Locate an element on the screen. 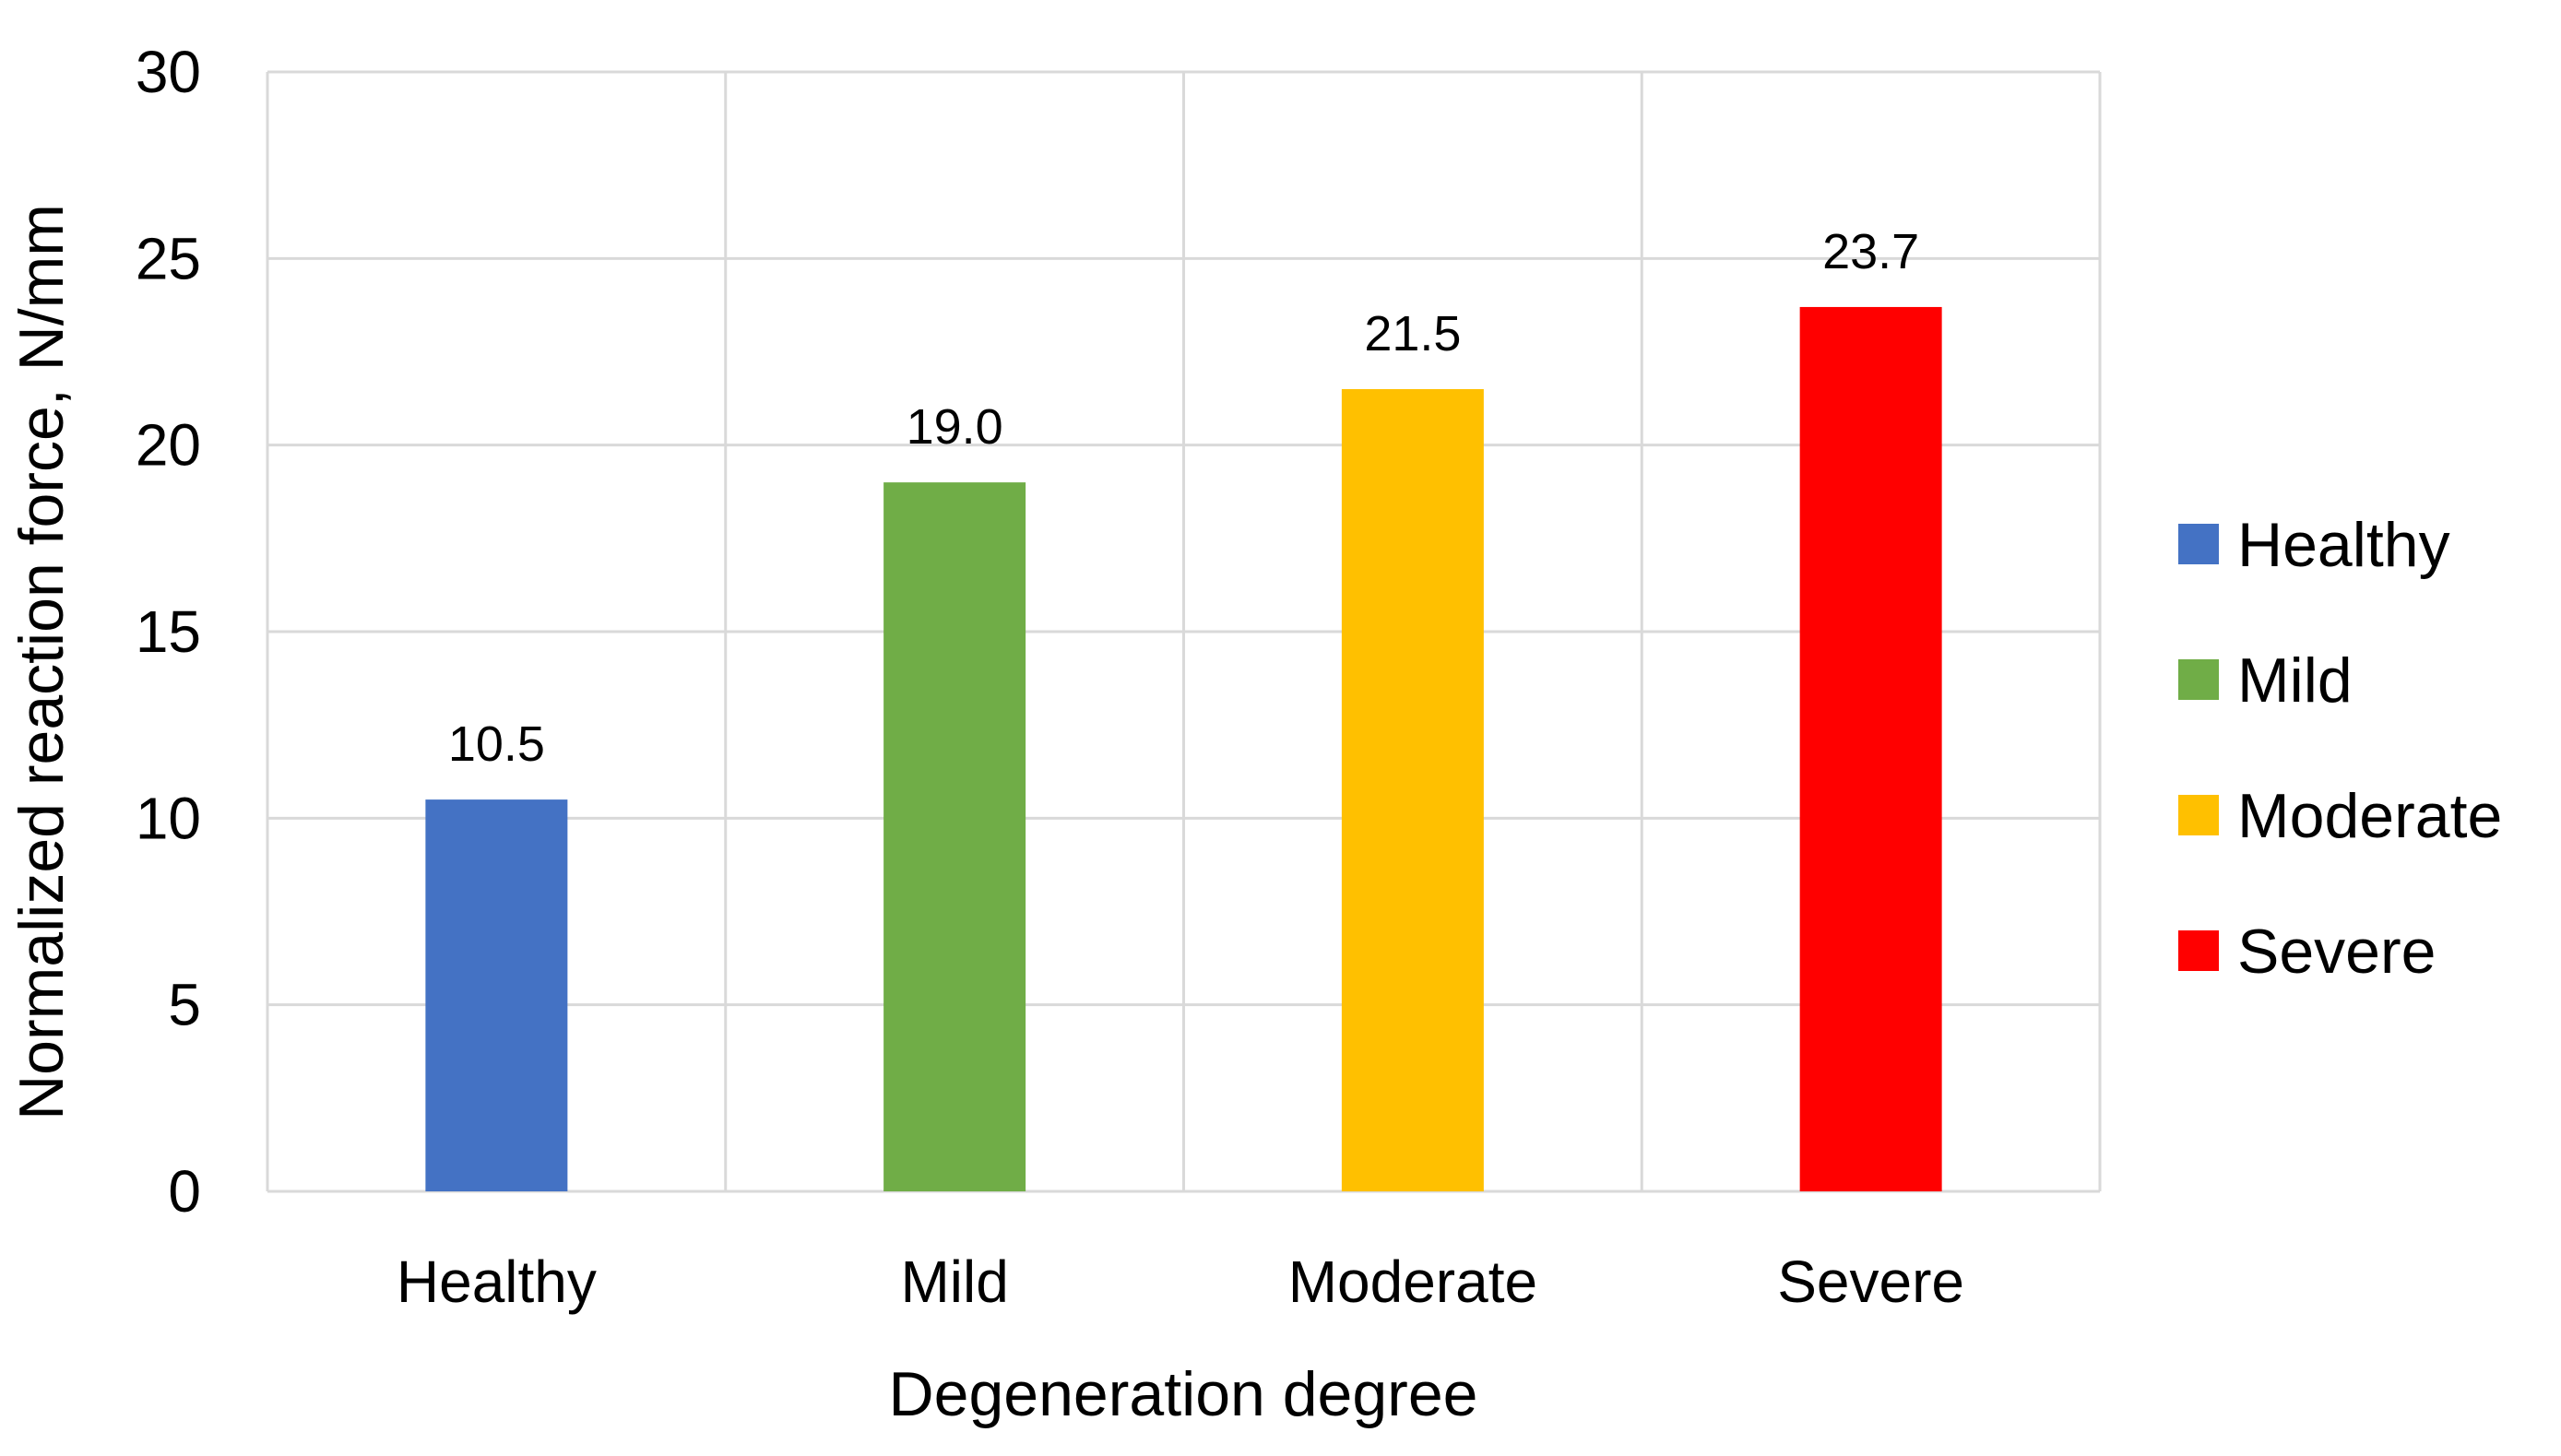  data-label-mild: 19.0 is located at coordinates (955, 427).